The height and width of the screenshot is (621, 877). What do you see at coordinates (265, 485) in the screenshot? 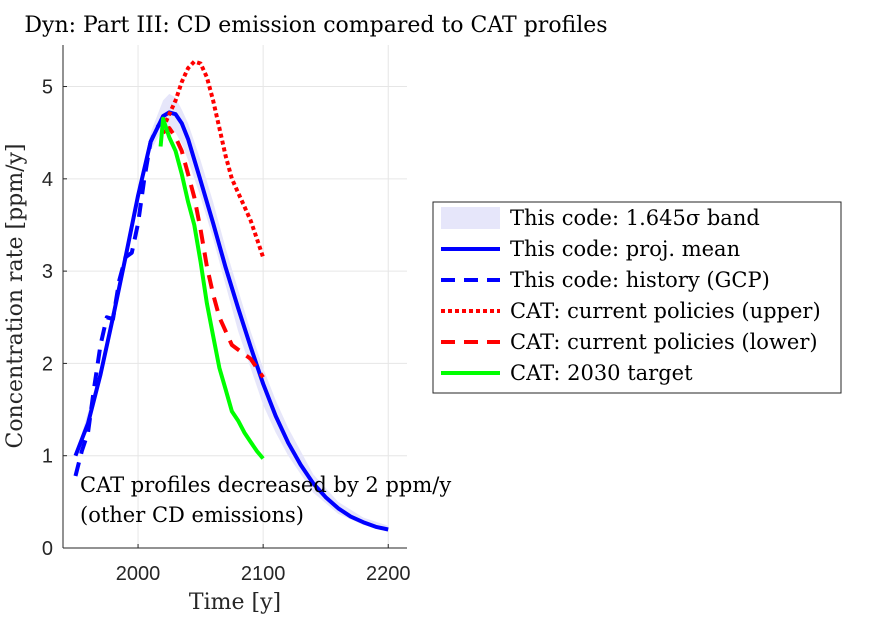
I see `annotation-line-1: CAT profiles decreased by 2 ppm/y` at bounding box center [265, 485].